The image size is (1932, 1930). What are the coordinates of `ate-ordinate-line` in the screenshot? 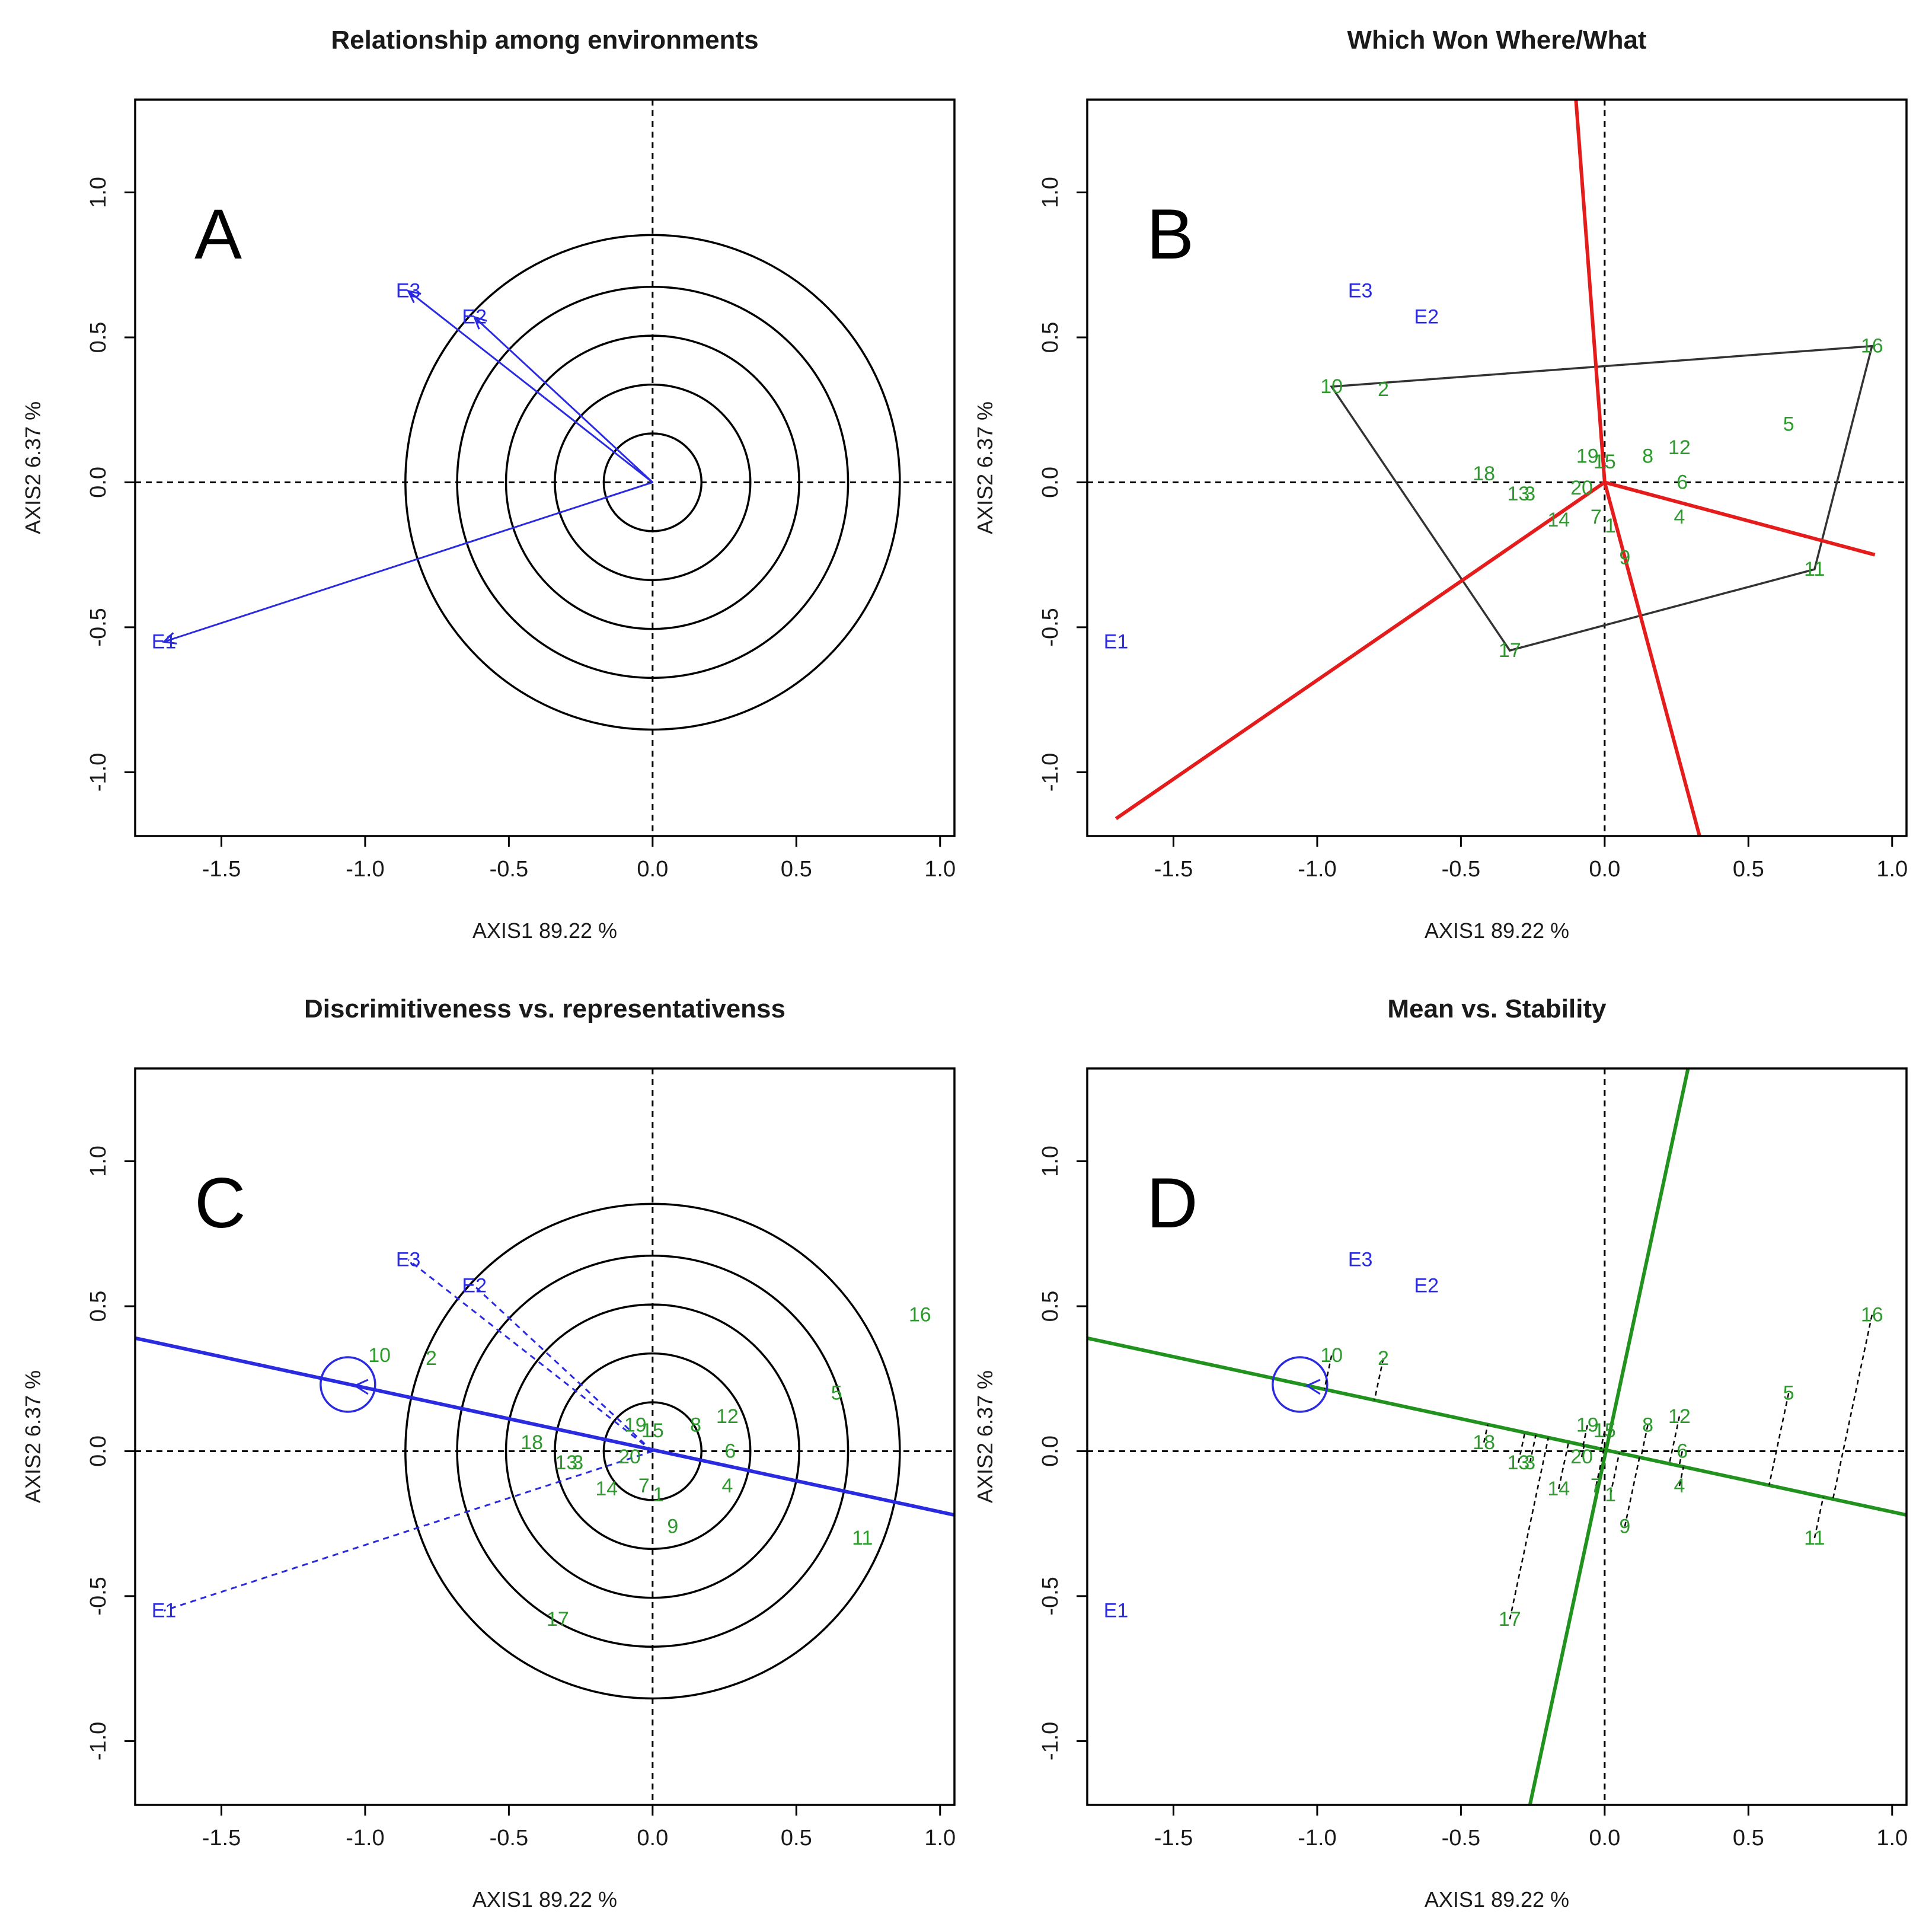 It's located at (1609, 1436).